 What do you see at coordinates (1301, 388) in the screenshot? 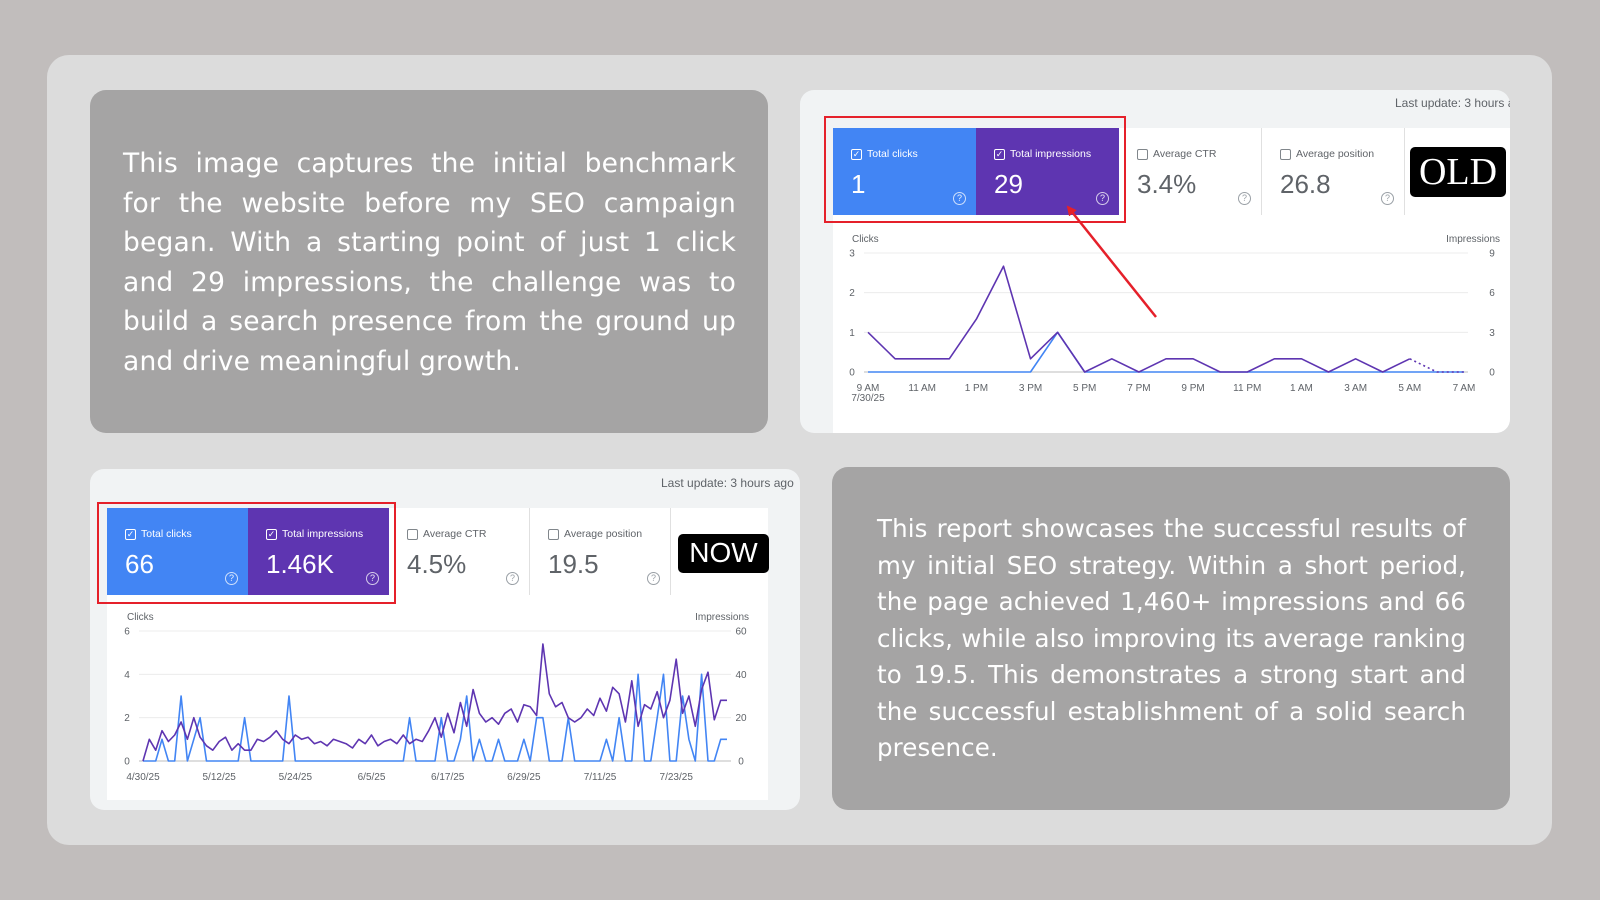
I see `x-tick-label: 1 AM` at bounding box center [1301, 388].